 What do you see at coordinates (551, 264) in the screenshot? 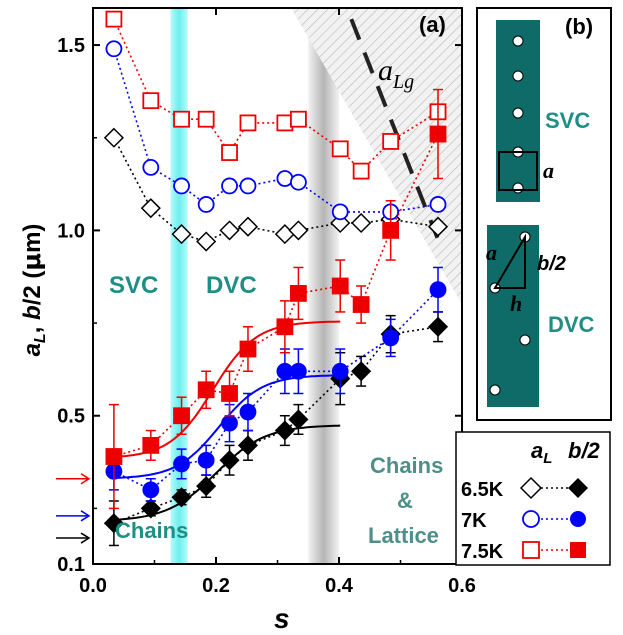
I see `panel-b-b2-text: b/2` at bounding box center [551, 264].